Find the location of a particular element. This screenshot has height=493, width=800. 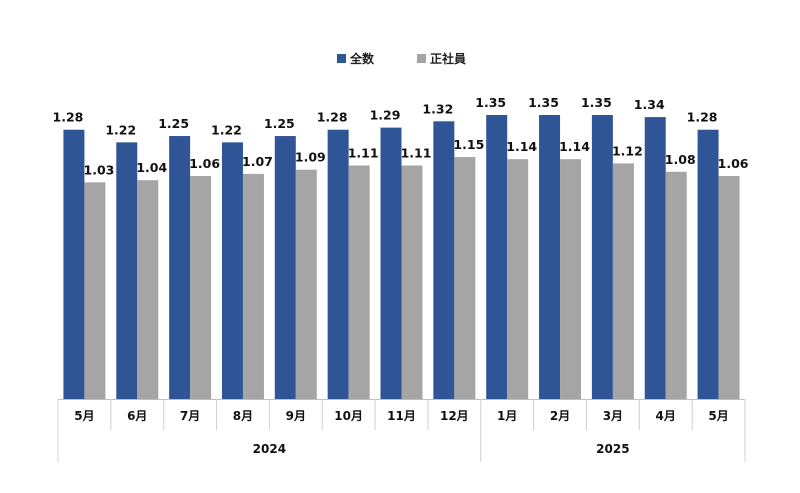

data-label-total-12: 1.28 is located at coordinates (702, 117).